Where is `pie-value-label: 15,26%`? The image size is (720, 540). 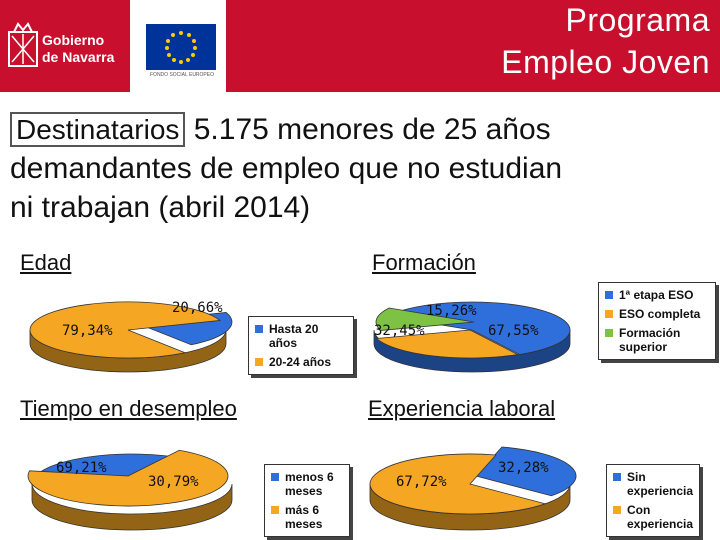
pie-value-label: 15,26% is located at coordinates (451, 311).